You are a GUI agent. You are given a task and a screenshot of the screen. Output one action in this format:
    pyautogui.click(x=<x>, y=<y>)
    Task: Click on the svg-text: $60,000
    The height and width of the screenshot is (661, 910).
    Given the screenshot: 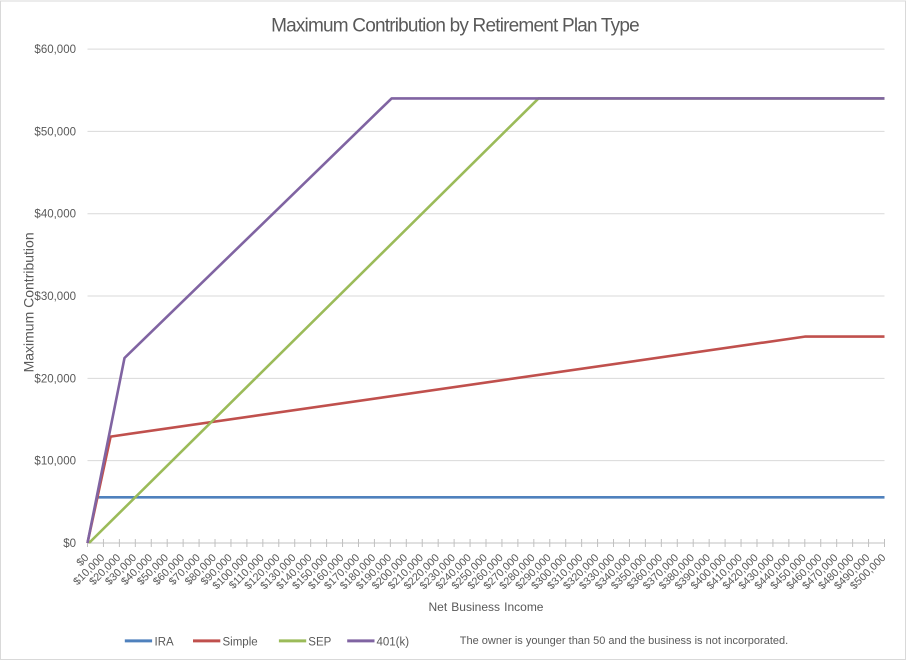 What is the action you would take?
    pyautogui.click(x=55, y=50)
    